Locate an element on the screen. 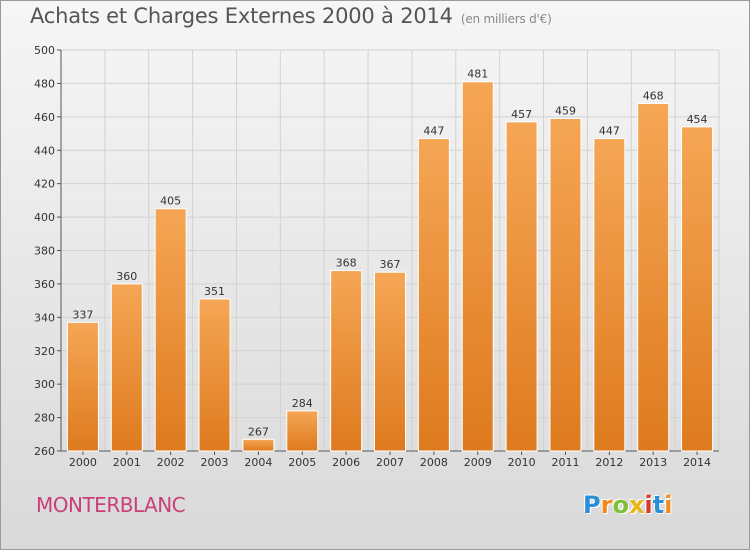 The width and height of the screenshot is (750, 550). x-tick-label: 2011 is located at coordinates (565, 462).